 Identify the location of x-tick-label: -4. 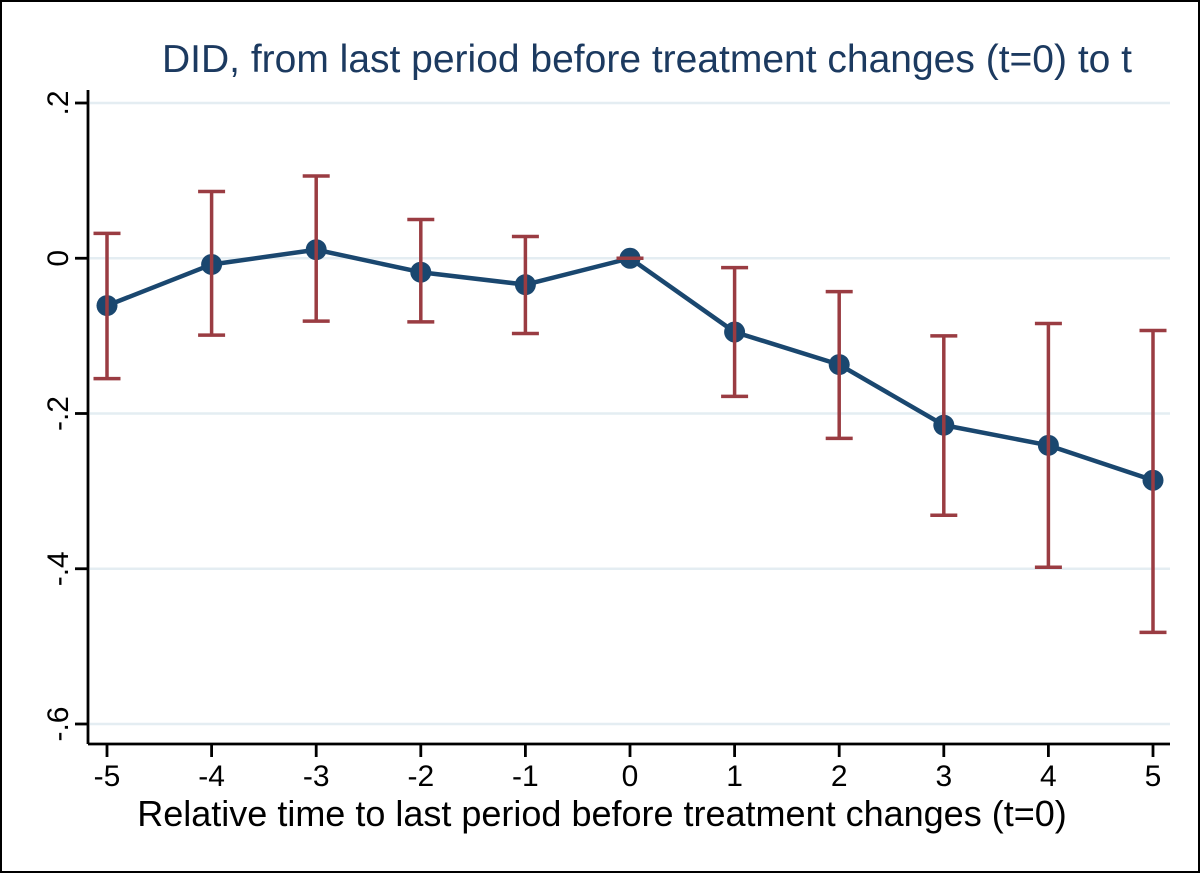
(211, 776).